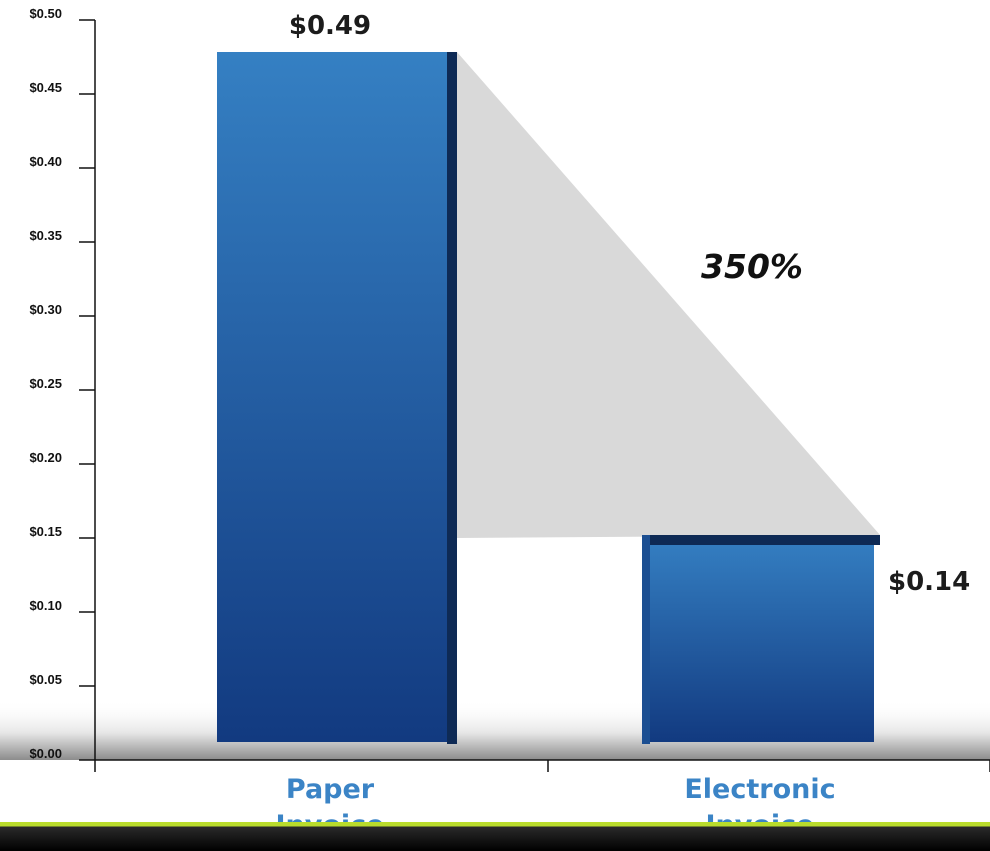 This screenshot has height=851, width=990. I want to click on y-tick-label: $0.50, so click(45, 13).